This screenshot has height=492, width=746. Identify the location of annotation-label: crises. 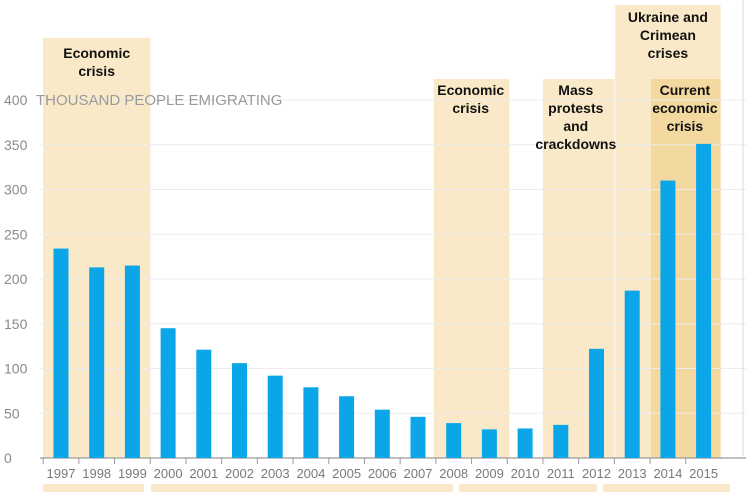
(668, 53).